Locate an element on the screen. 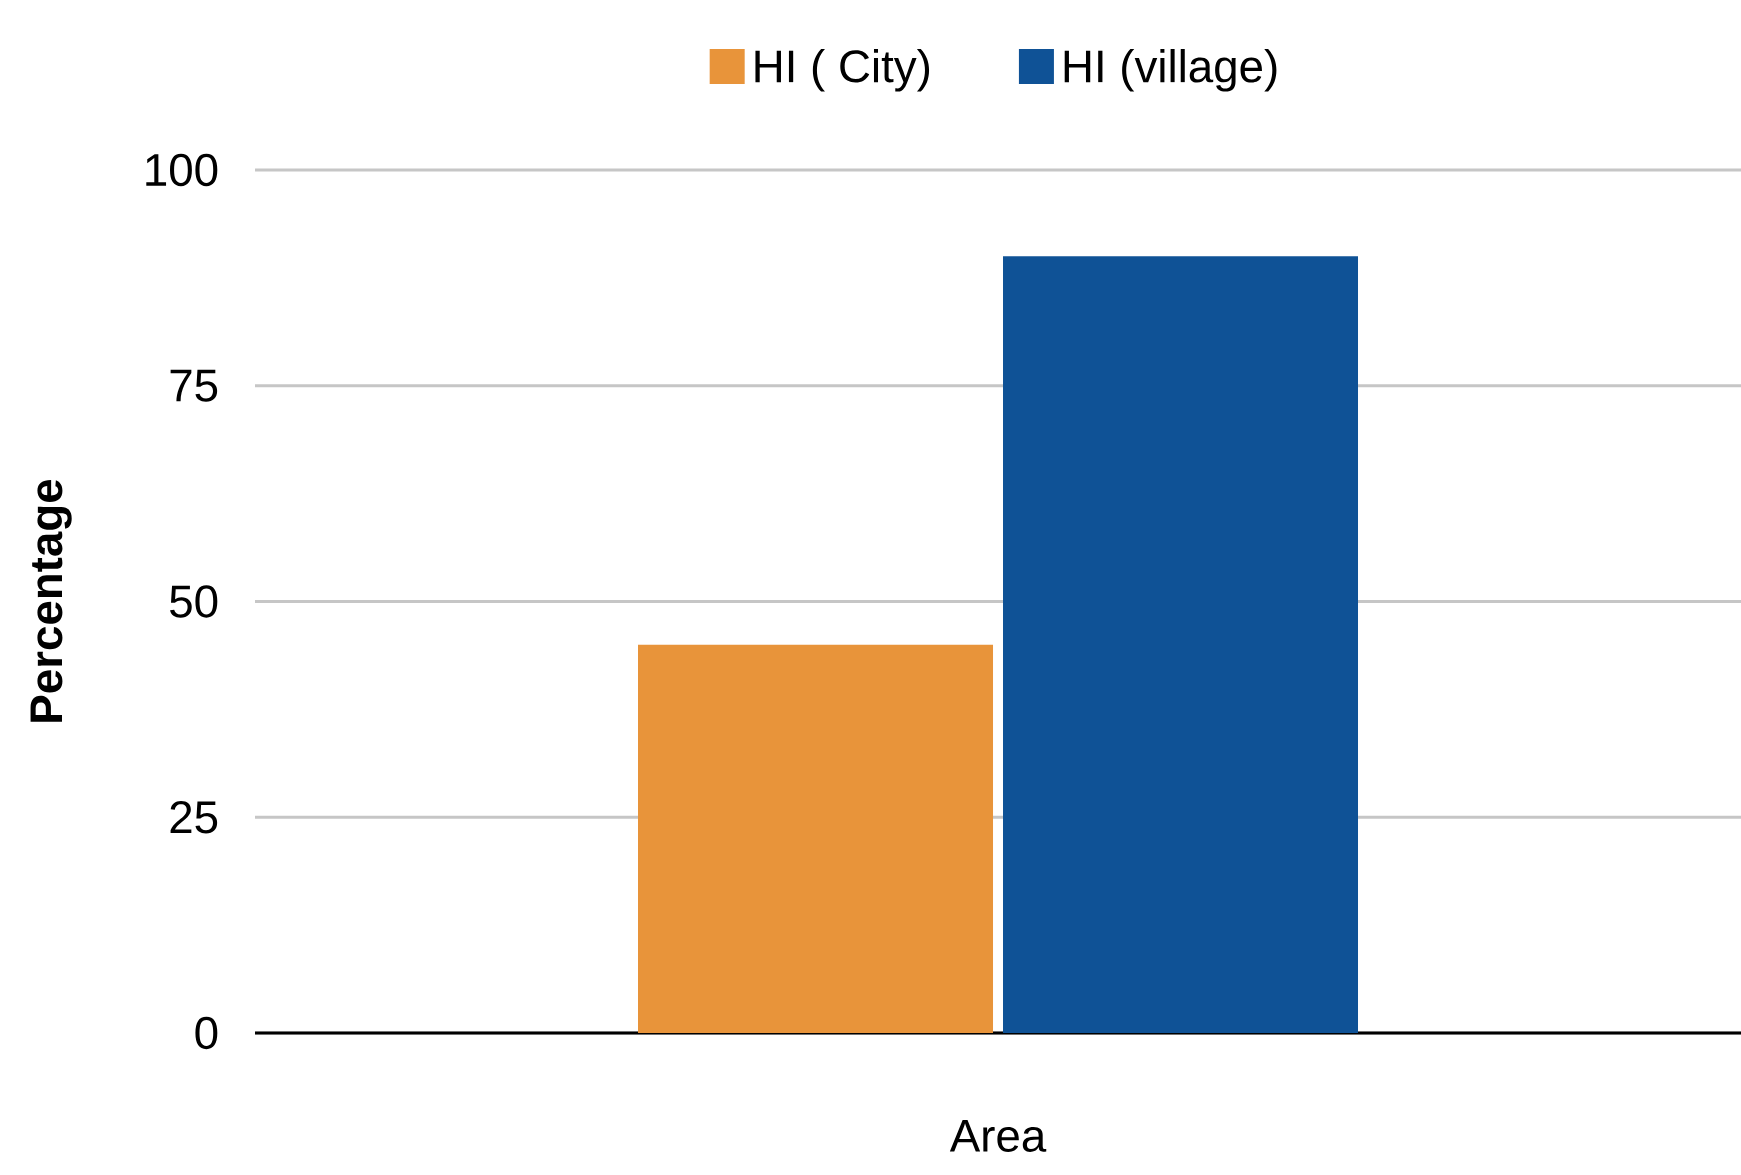  legend-label: HI (village) is located at coordinates (1170, 70).